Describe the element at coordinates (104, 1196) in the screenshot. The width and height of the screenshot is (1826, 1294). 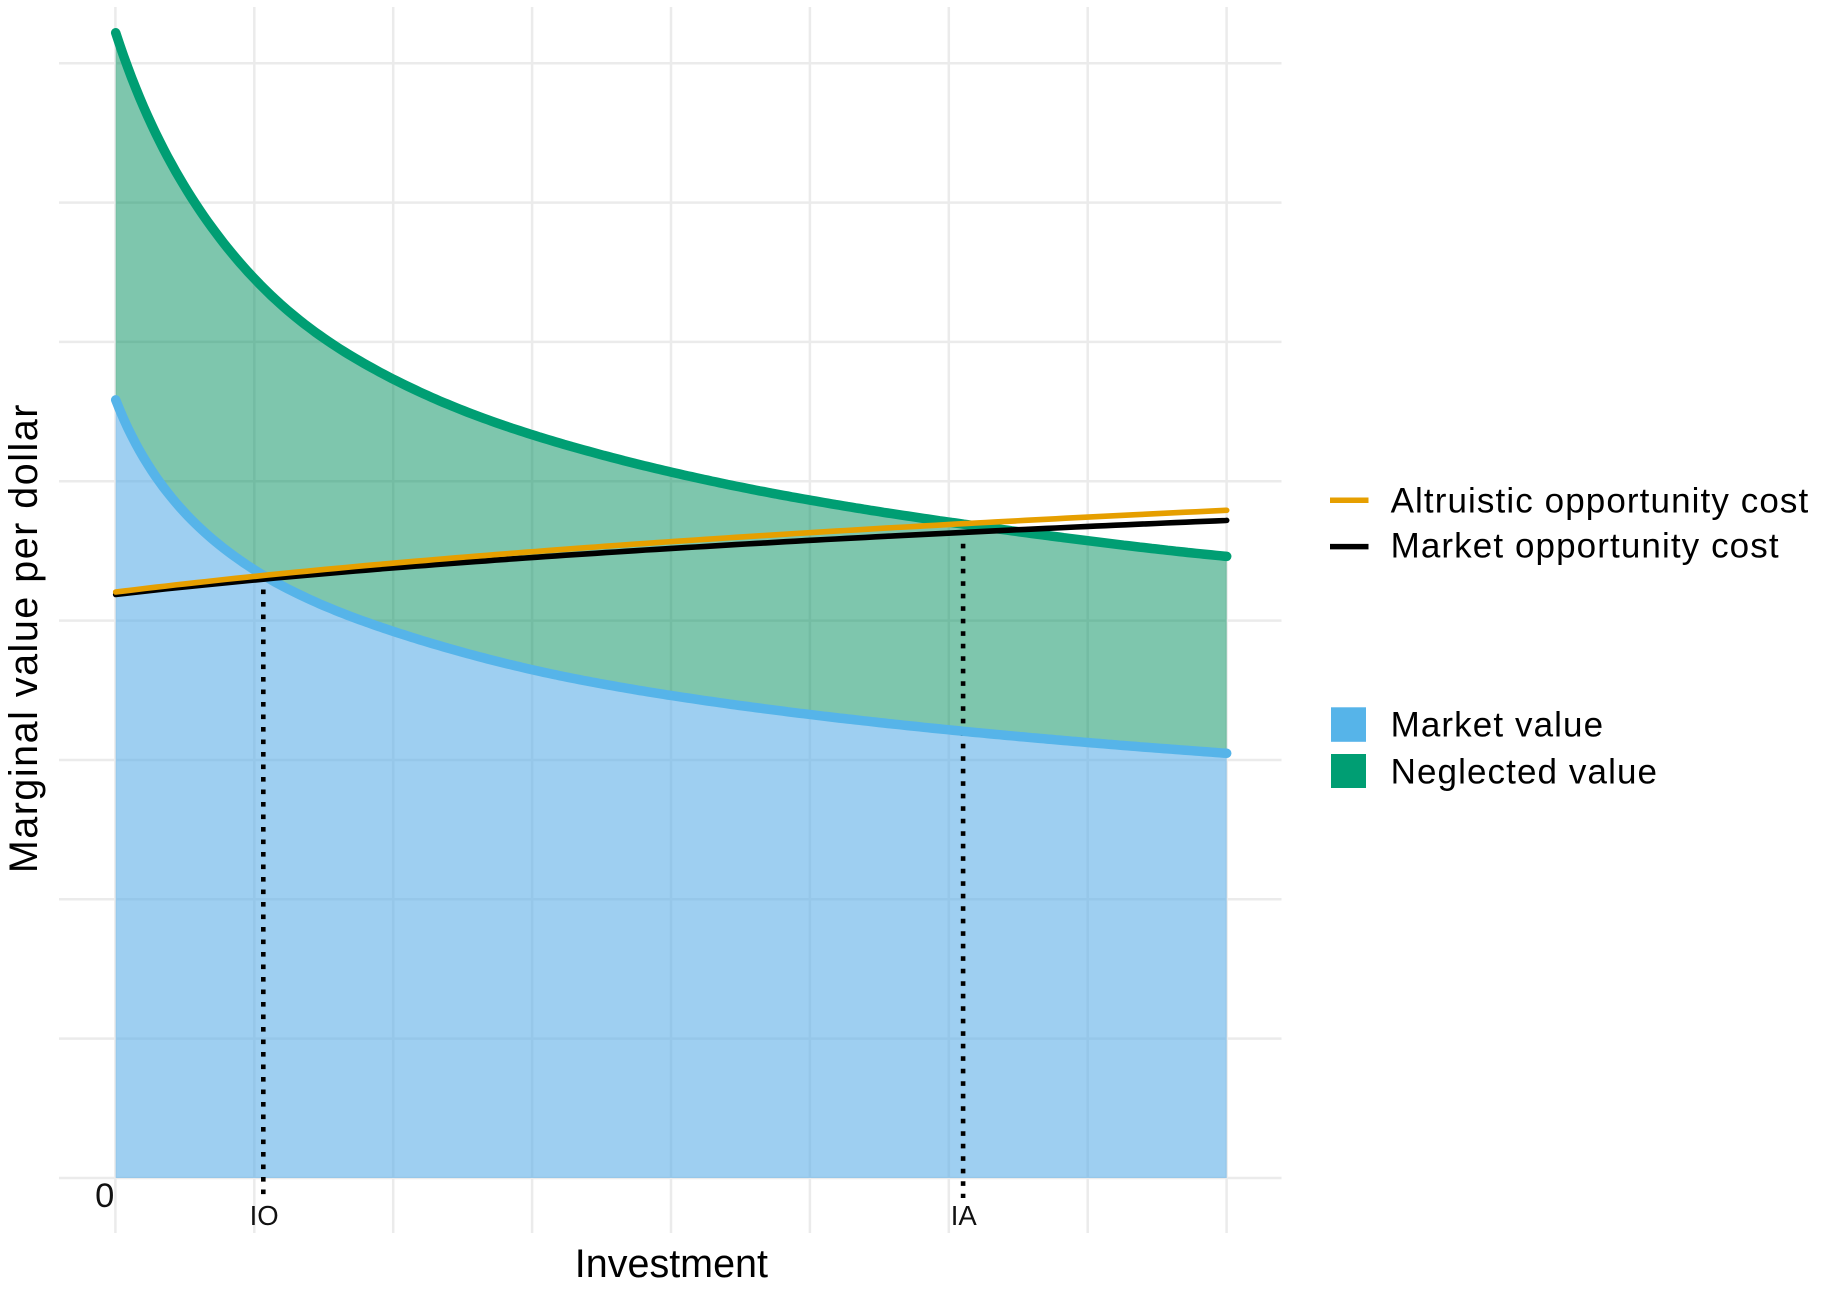
I see `svg-text: 0` at that location.